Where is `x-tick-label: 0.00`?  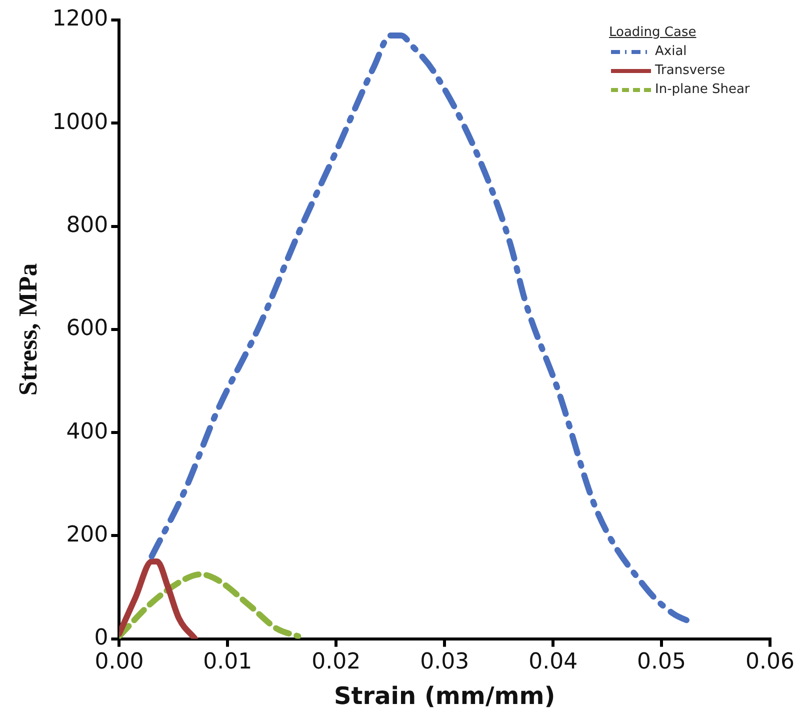 x-tick-label: 0.00 is located at coordinates (119, 662).